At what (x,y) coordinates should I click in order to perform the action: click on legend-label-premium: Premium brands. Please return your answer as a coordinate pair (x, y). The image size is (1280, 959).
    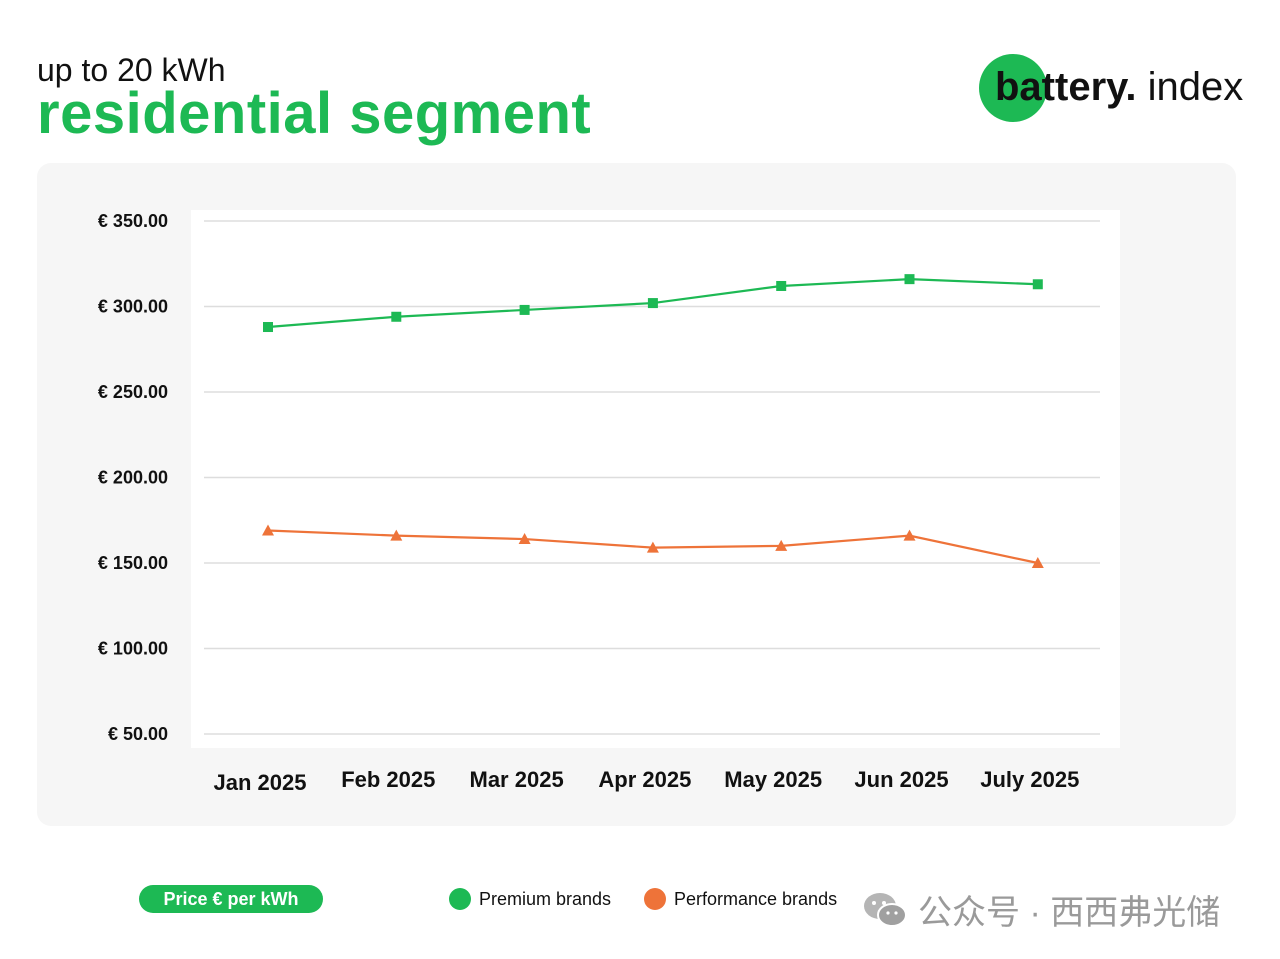
    Looking at the image, I should click on (545, 898).